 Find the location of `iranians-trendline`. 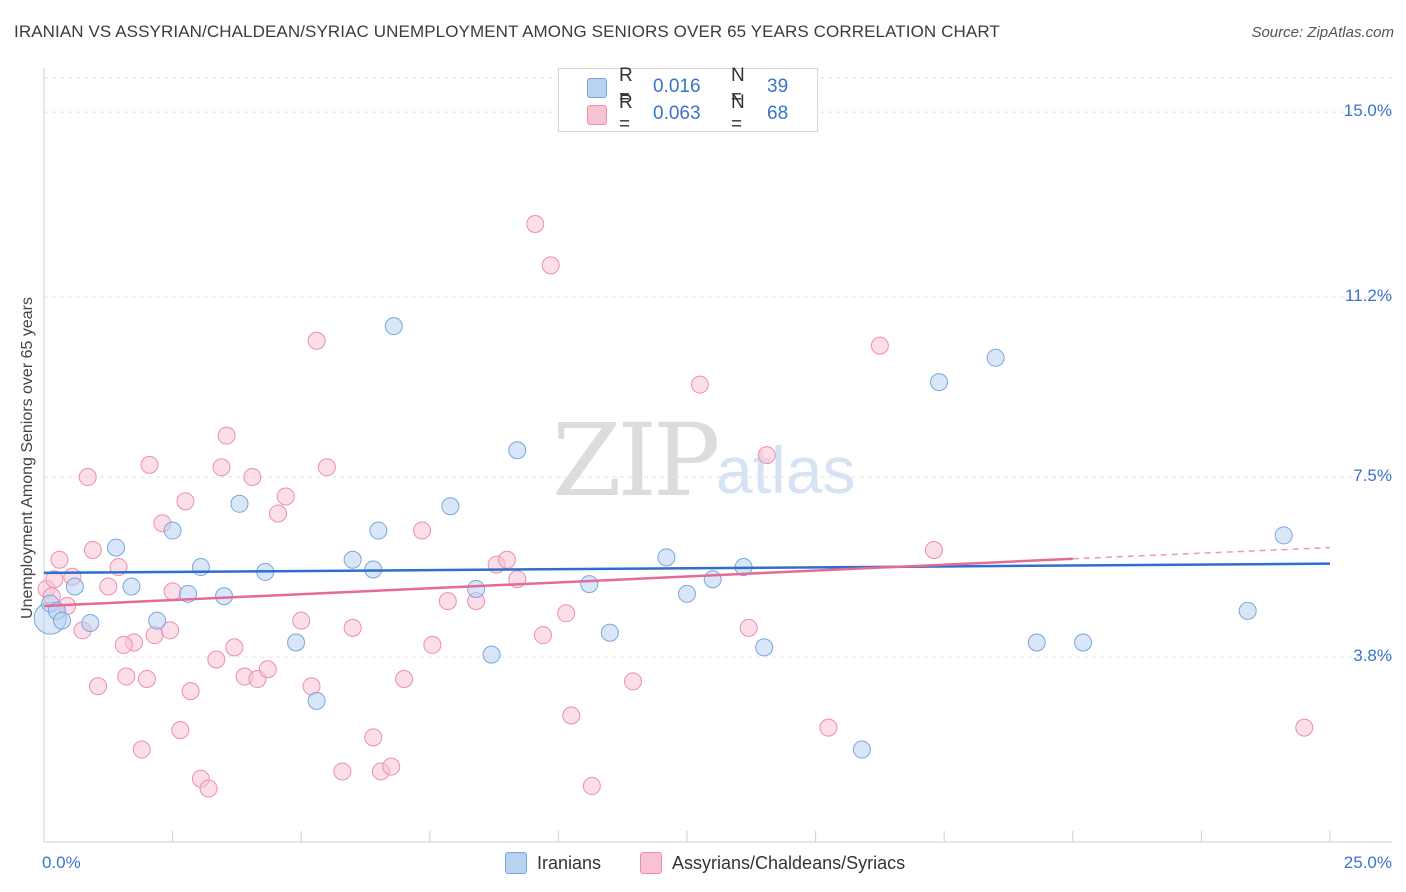

iranians-trendline is located at coordinates (687, 568).